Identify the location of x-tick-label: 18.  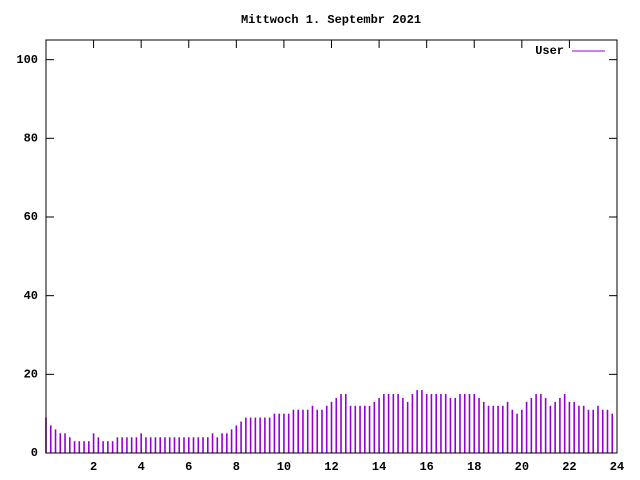
(474, 467).